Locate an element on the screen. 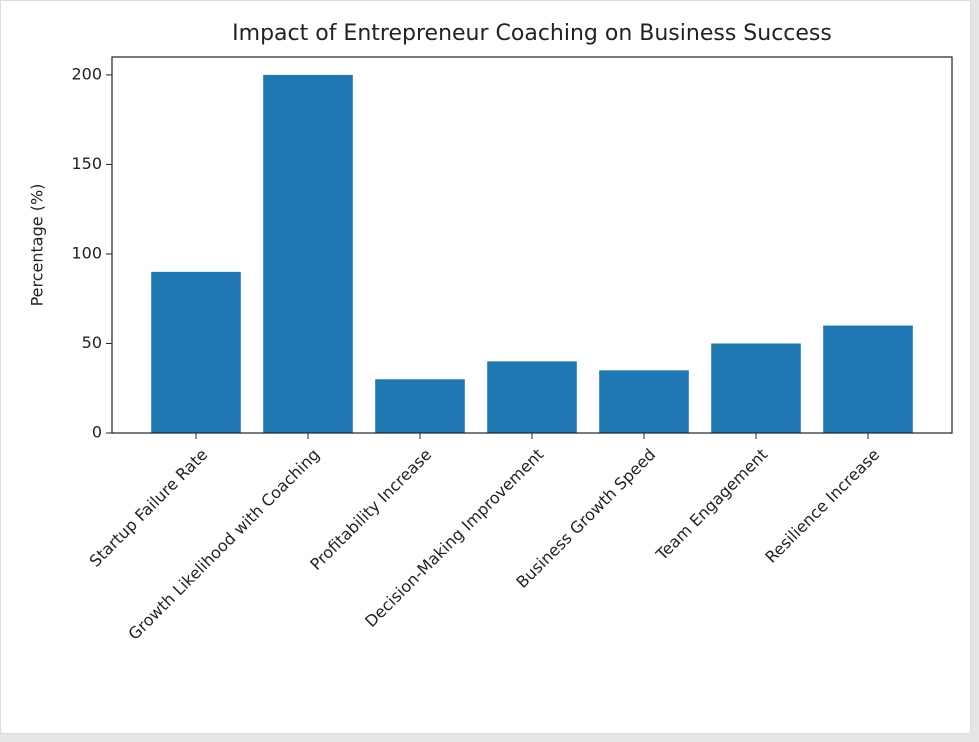 Image resolution: width=979 pixels, height=742 pixels. y-tick-label: 100 is located at coordinates (86, 252).